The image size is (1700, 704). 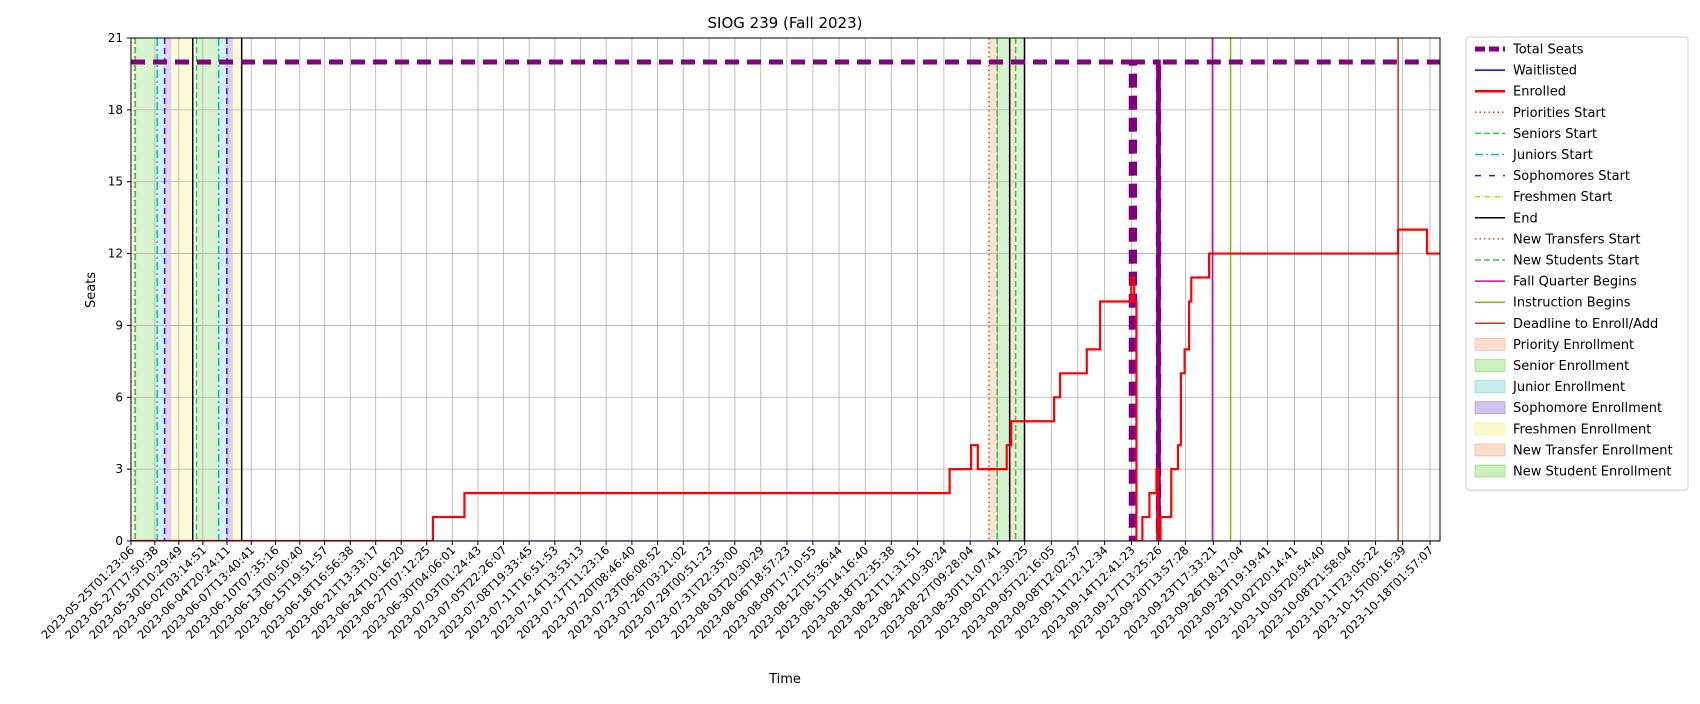 What do you see at coordinates (115, 38) in the screenshot?
I see `y-tick-label: 21` at bounding box center [115, 38].